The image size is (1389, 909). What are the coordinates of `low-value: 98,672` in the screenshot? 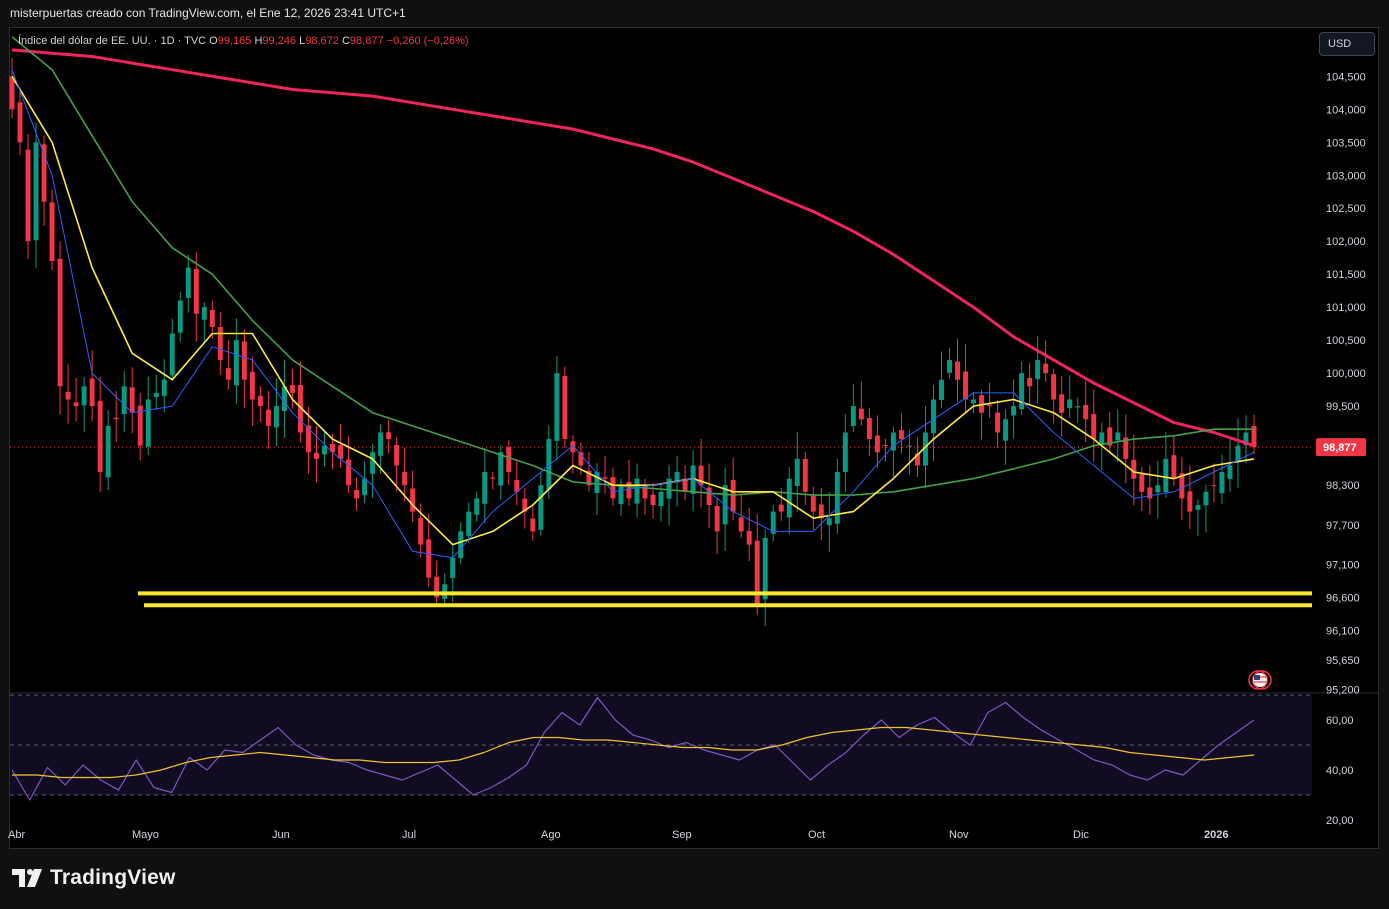 It's located at (322, 41).